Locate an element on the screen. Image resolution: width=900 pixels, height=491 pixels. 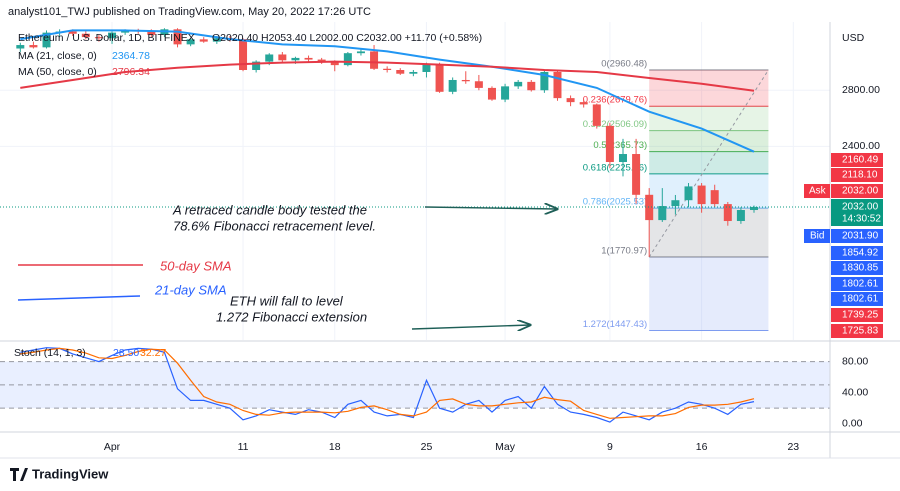
x-tick-label: 23 is located at coordinates (793, 447).